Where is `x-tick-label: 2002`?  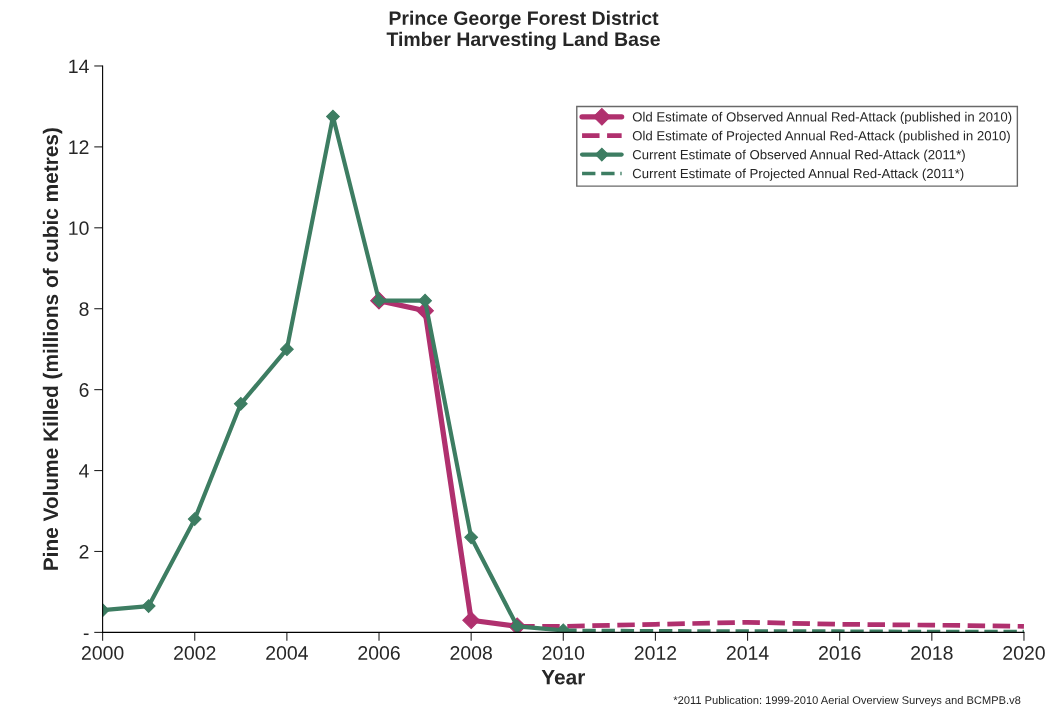 x-tick-label: 2002 is located at coordinates (195, 653).